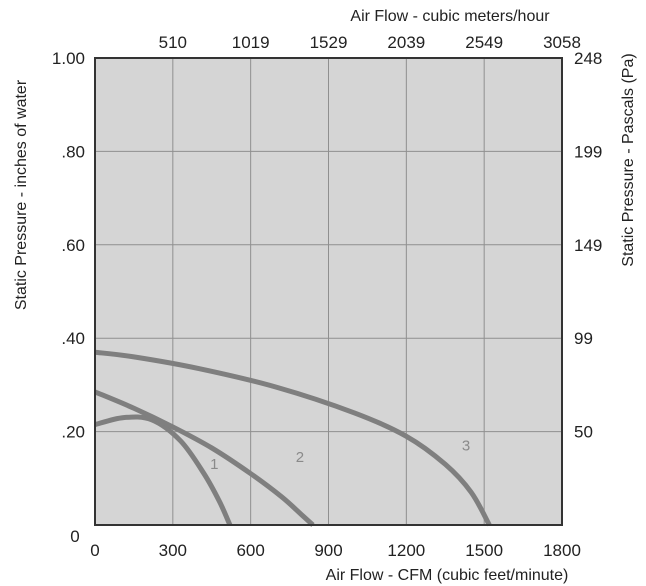  I want to click on y2-axis-title: Static Pressure - Pascals (Pa), so click(628, 159).